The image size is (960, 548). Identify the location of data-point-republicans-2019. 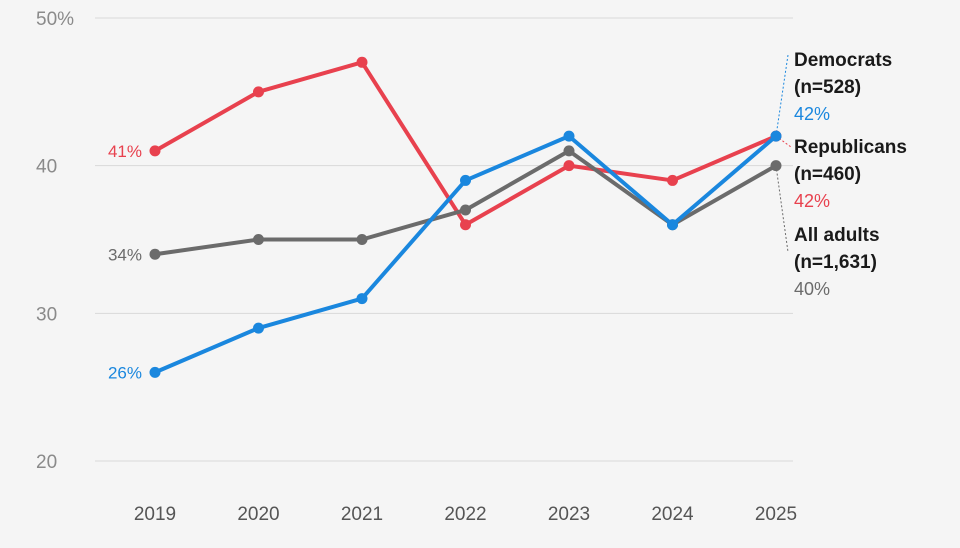
(155, 151).